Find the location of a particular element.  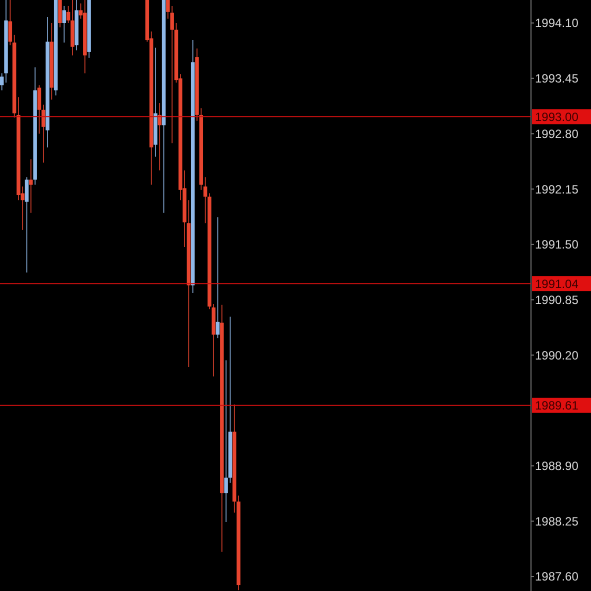

y-tick-label: 1988.90 is located at coordinates (557, 466).